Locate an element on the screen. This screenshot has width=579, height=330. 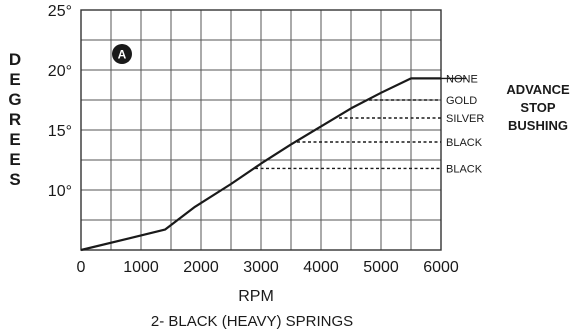
y-tick-label: 25° is located at coordinates (60, 11).